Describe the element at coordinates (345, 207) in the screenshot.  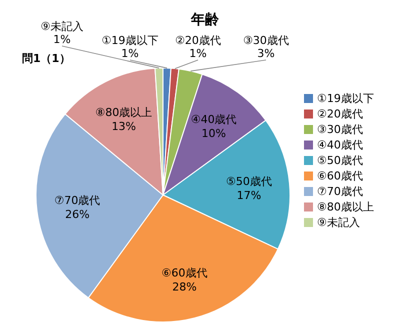
I see `legend-label: ⑧80歳以上` at that location.